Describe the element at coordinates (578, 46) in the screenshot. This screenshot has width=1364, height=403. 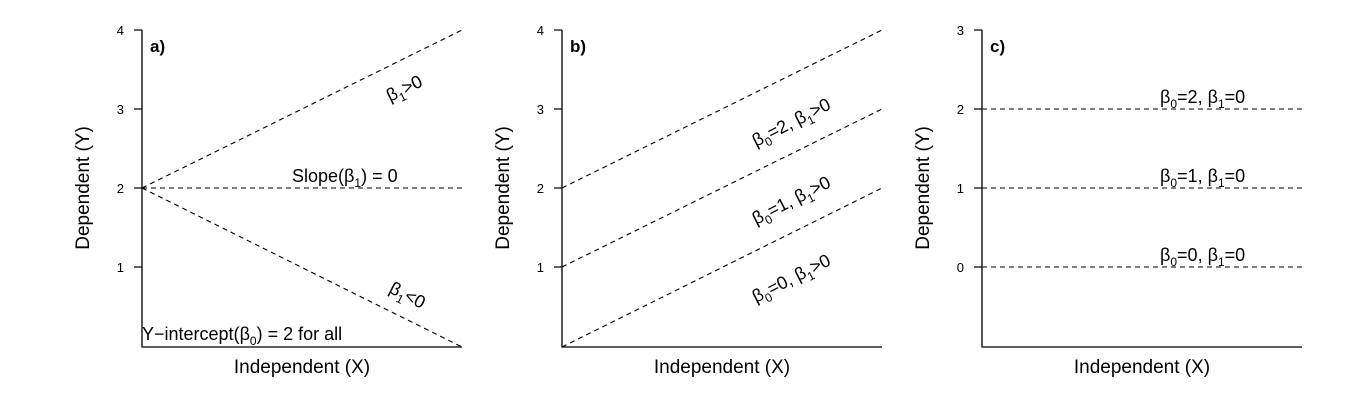
I see `panel-b-label: b)` at that location.